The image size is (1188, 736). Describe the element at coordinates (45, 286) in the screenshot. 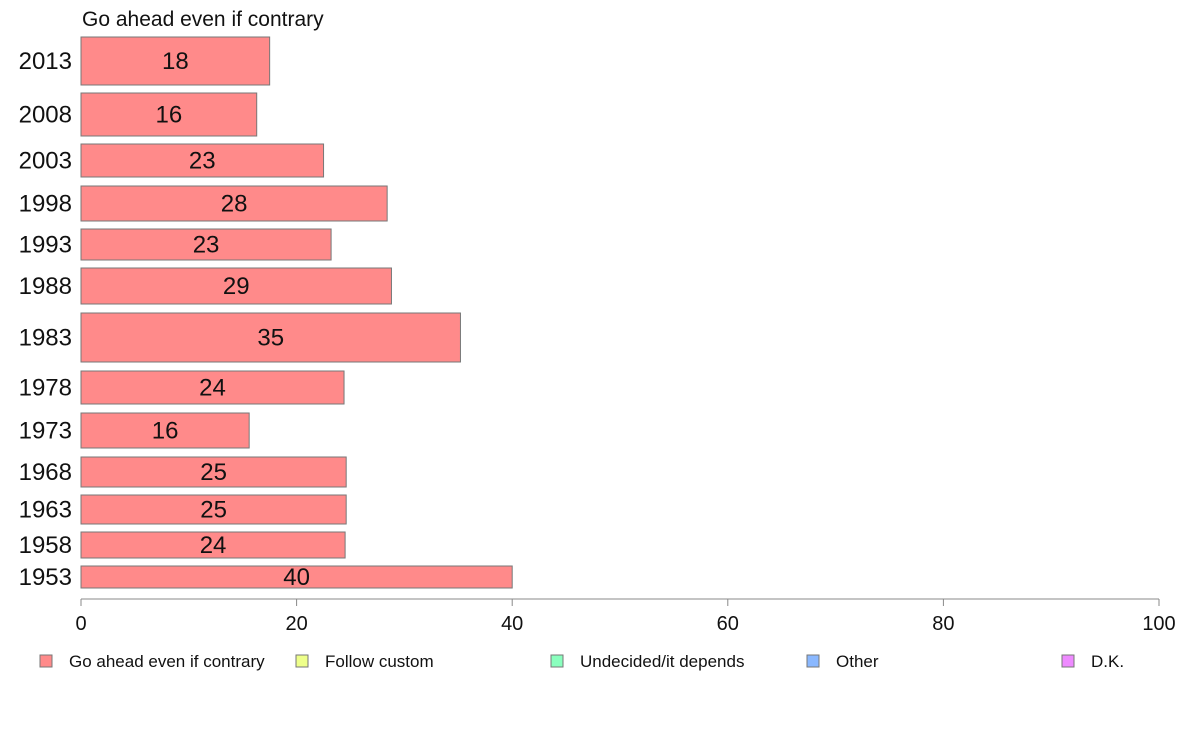

I see `y-tick-label: 1988` at that location.